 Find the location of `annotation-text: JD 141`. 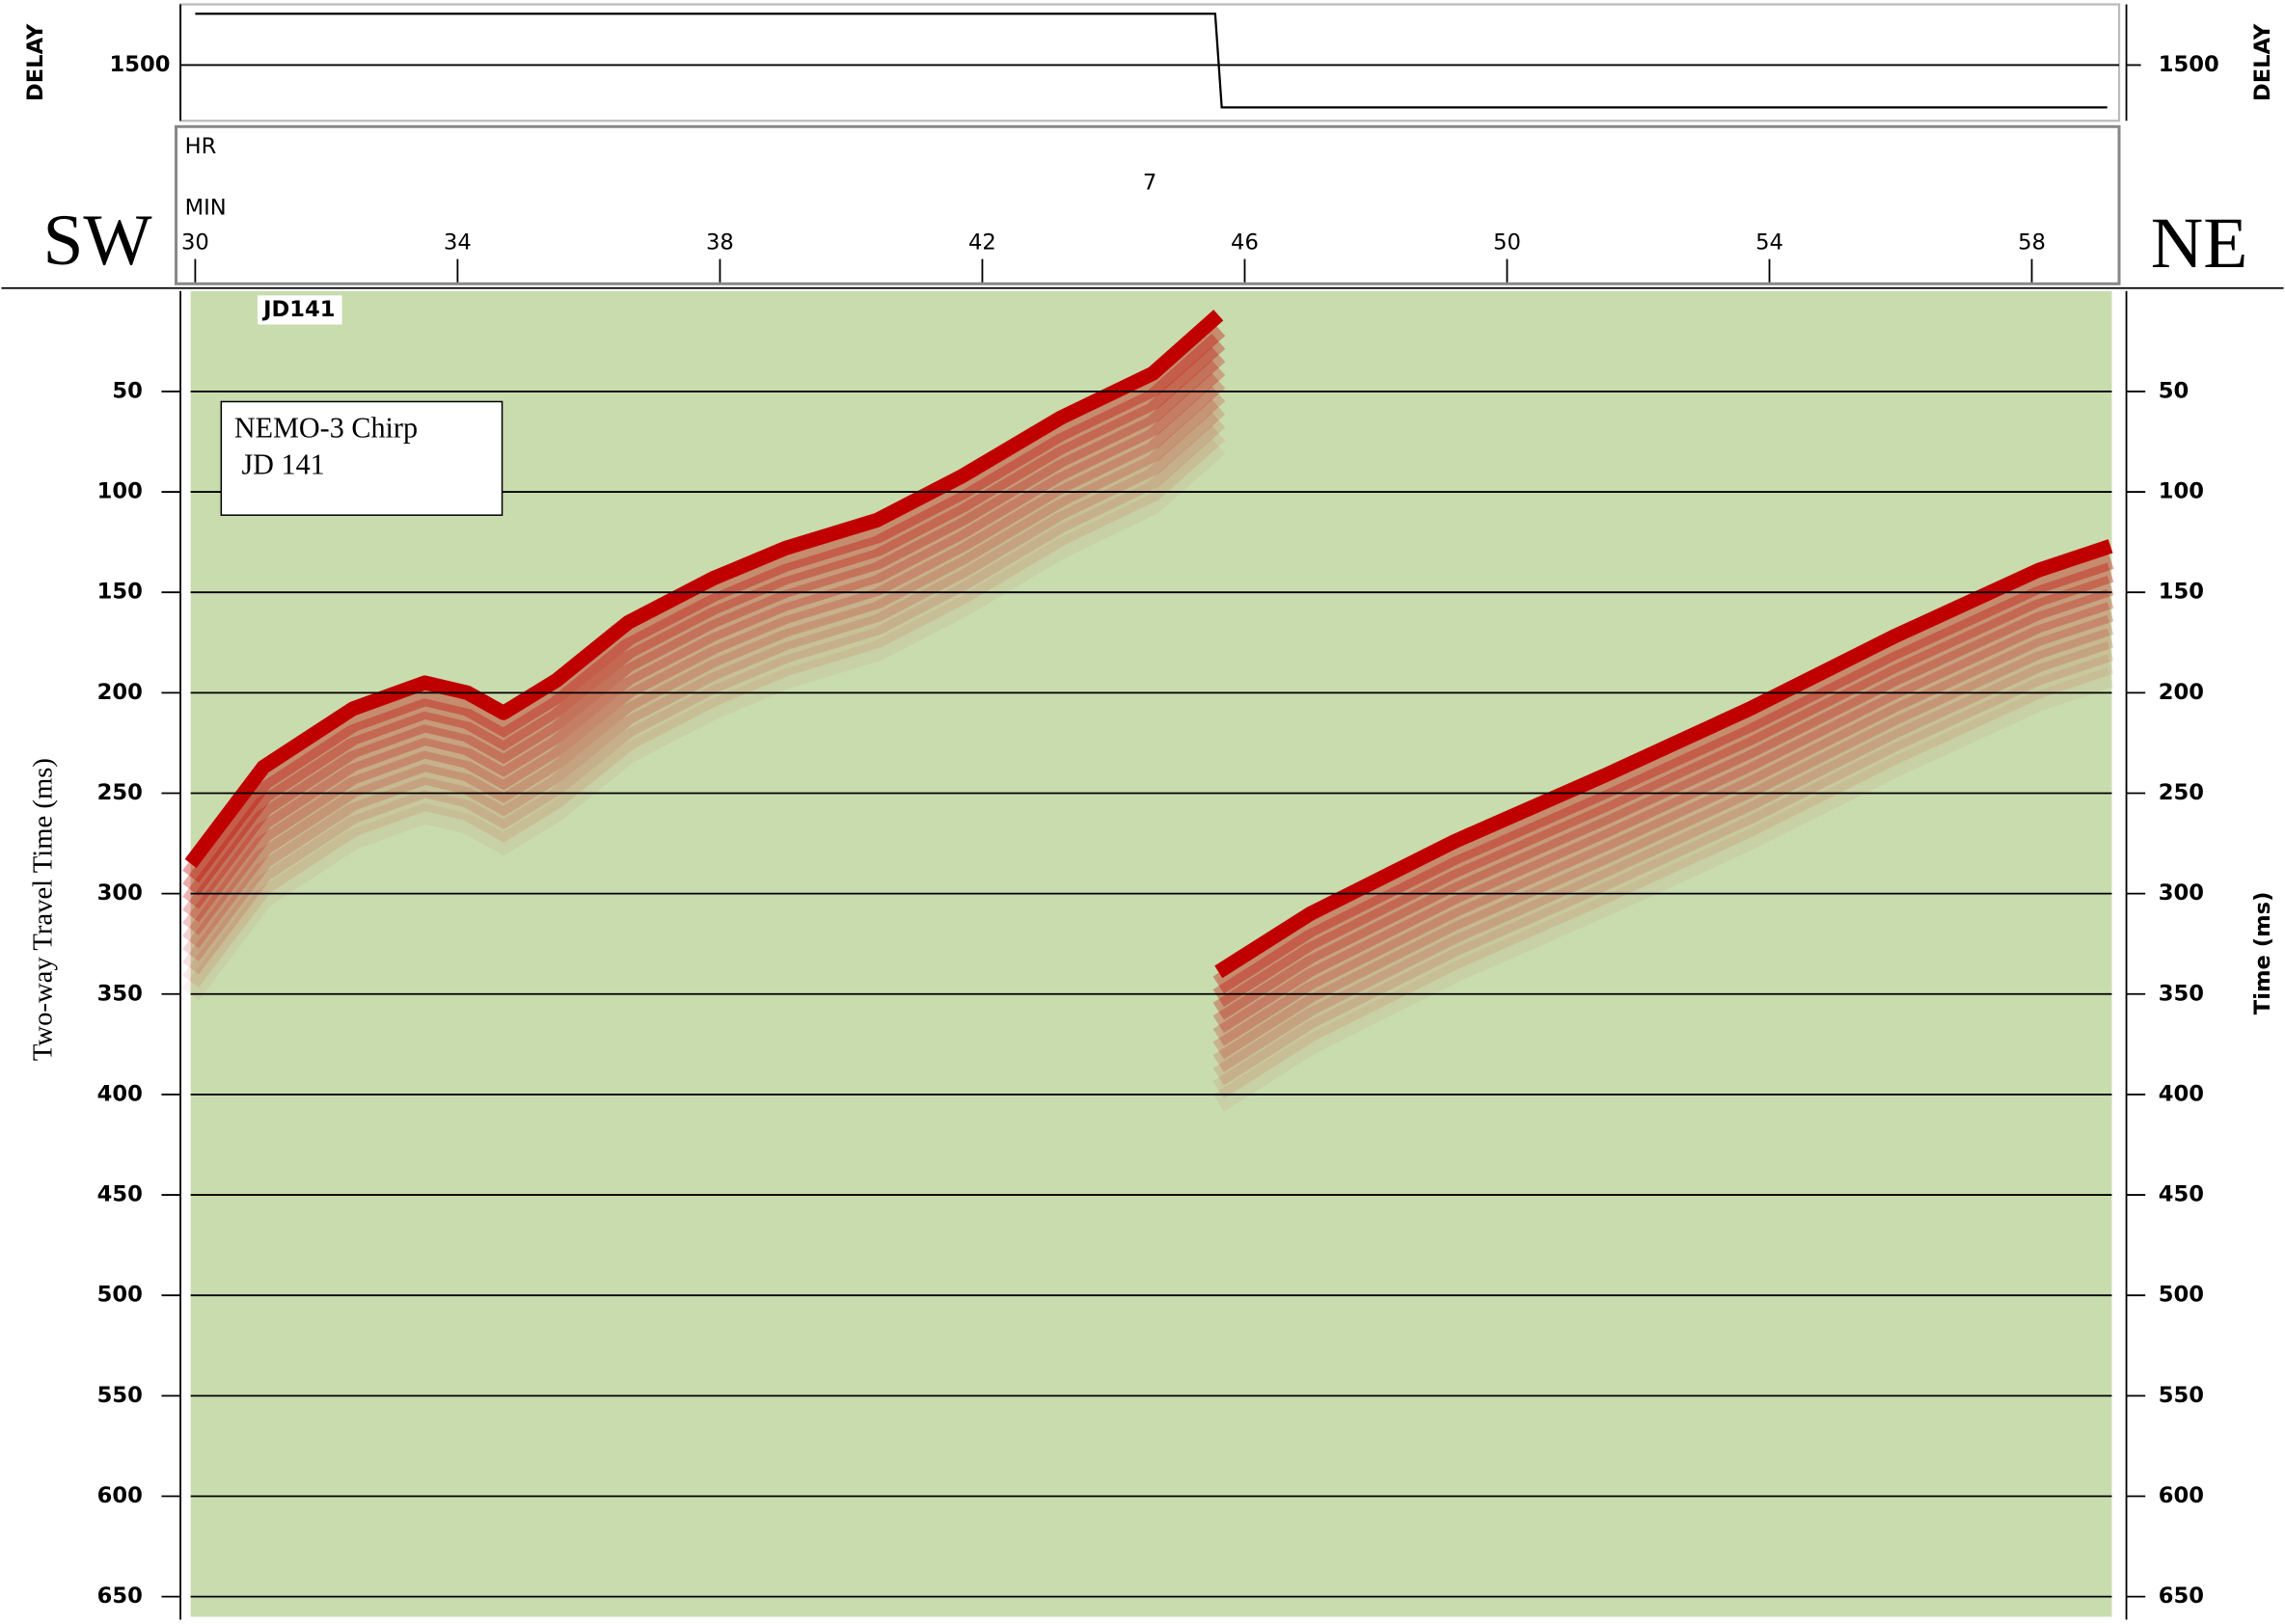

annotation-text: JD 141 is located at coordinates (282, 463).